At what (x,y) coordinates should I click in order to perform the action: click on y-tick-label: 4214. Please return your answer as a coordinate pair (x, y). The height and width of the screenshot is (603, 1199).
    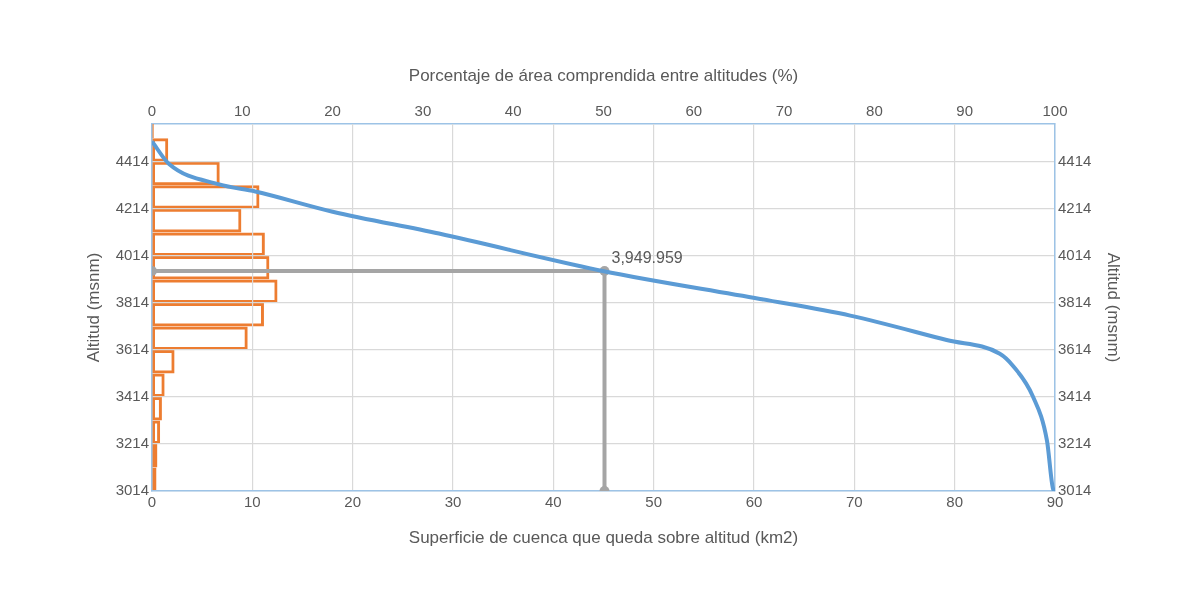
    Looking at the image, I should click on (132, 208).